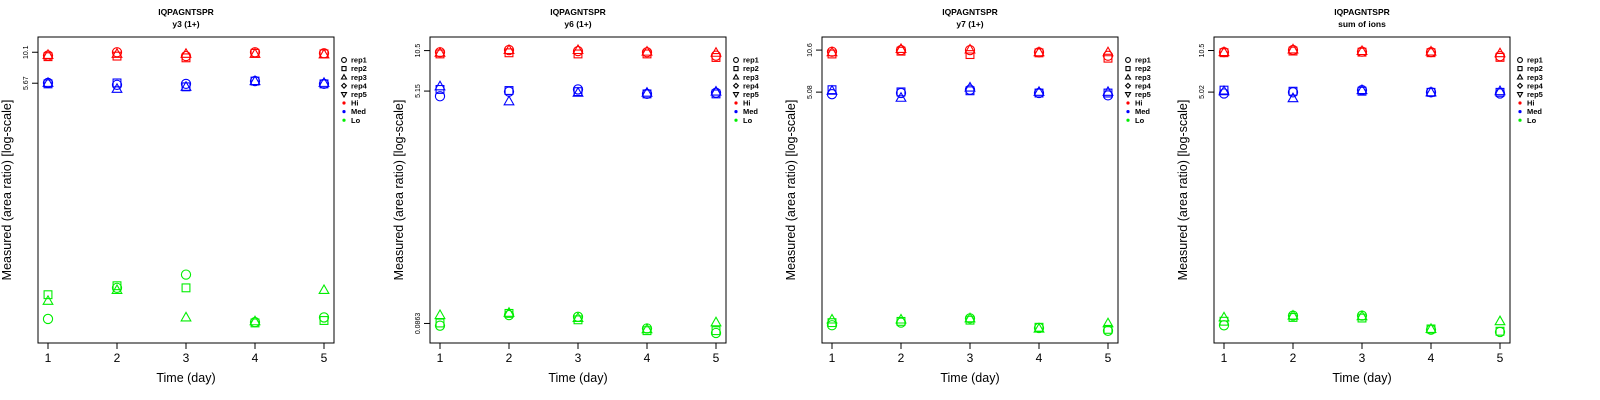 This screenshot has height=400, width=1600. Describe the element at coordinates (810, 50) in the screenshot. I see `y-tick-label: 10.6` at that location.